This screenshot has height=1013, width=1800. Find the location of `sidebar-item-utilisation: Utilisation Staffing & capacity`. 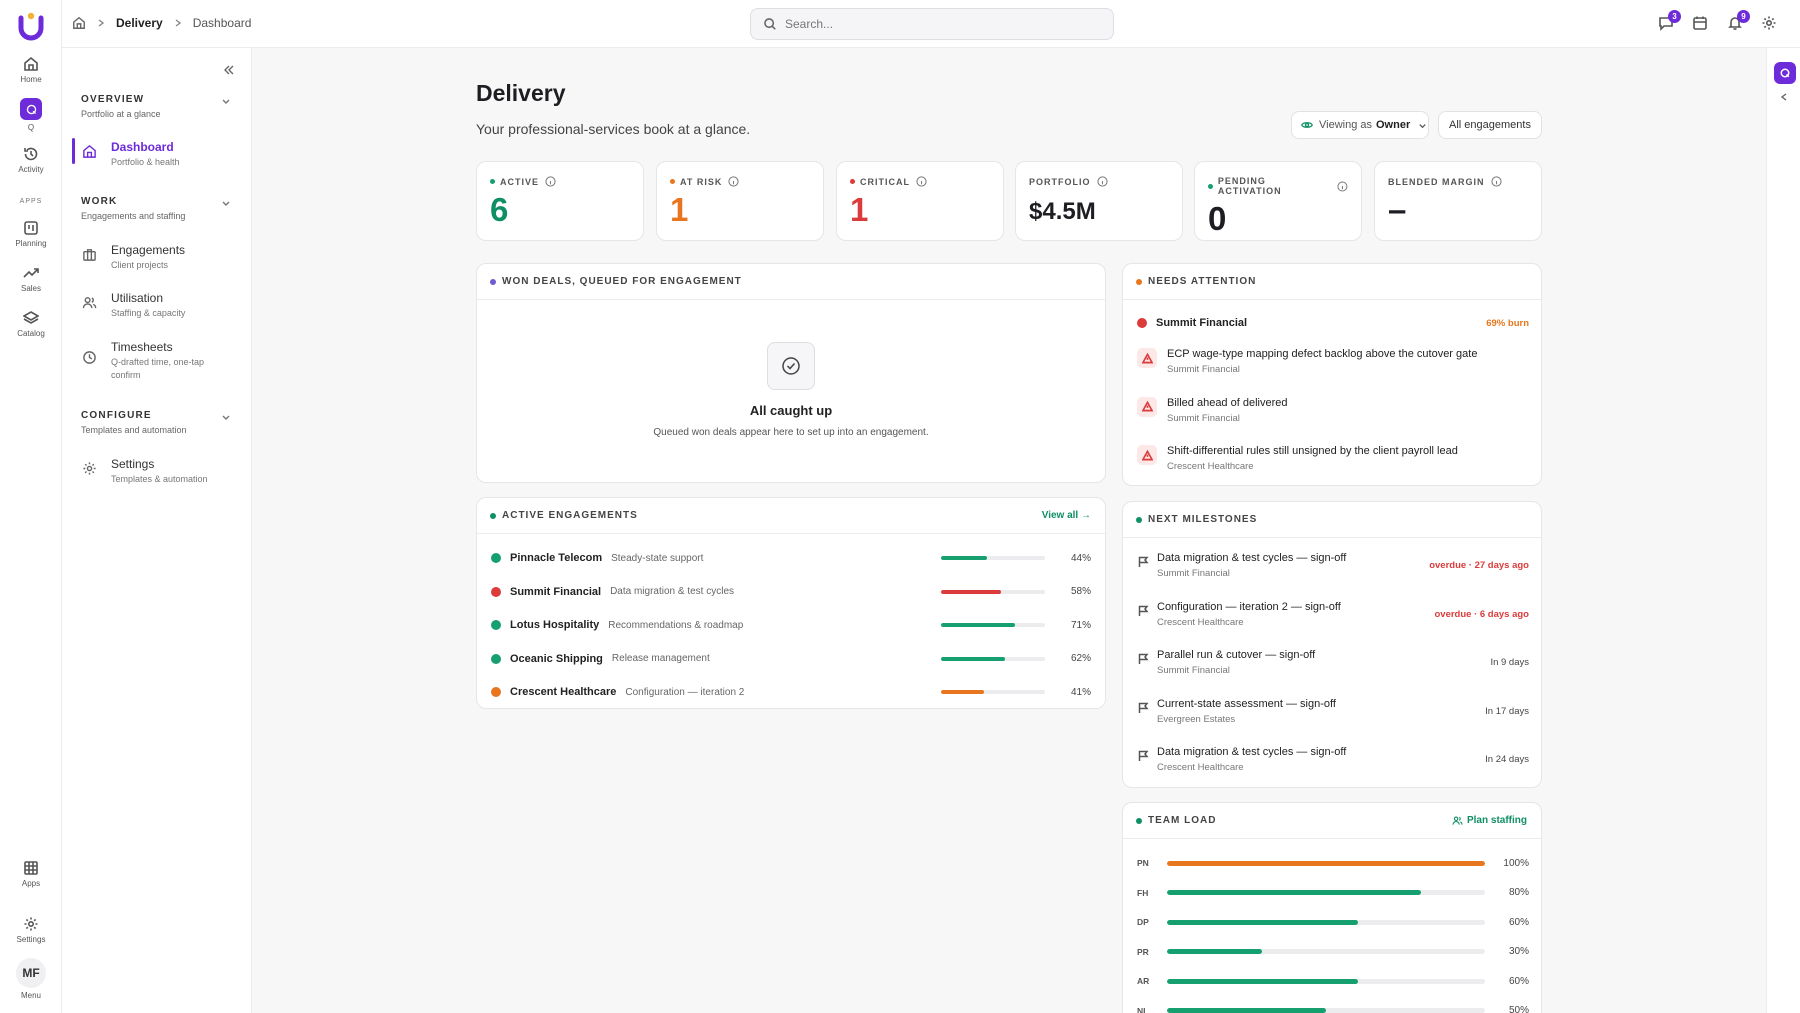

sidebar-item-utilisation: Utilisation Staffing & capacity is located at coordinates (157, 305).